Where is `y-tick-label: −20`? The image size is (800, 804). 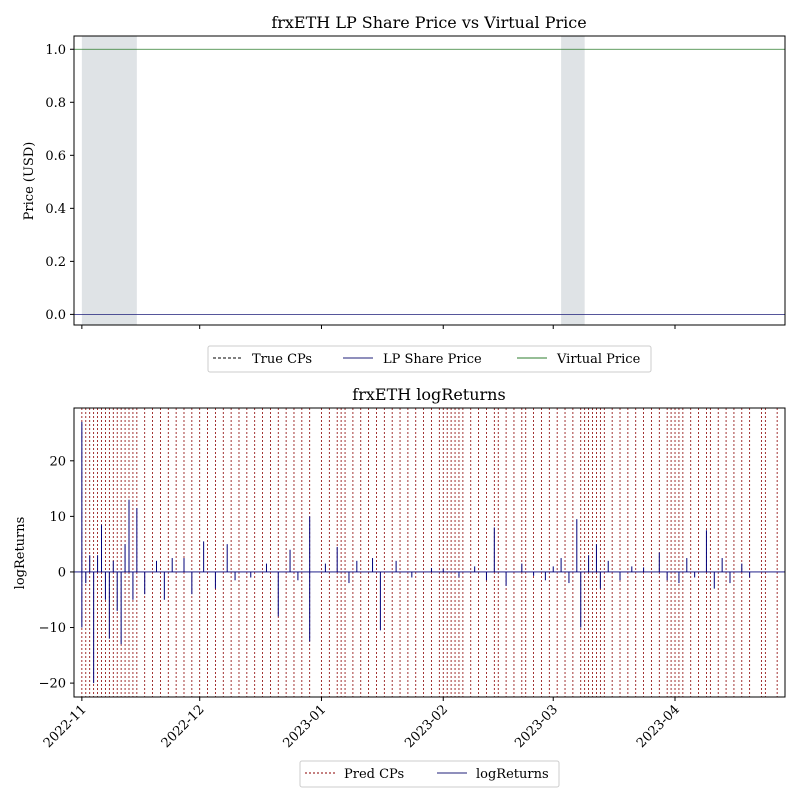 y-tick-label: −20 is located at coordinates (52, 684).